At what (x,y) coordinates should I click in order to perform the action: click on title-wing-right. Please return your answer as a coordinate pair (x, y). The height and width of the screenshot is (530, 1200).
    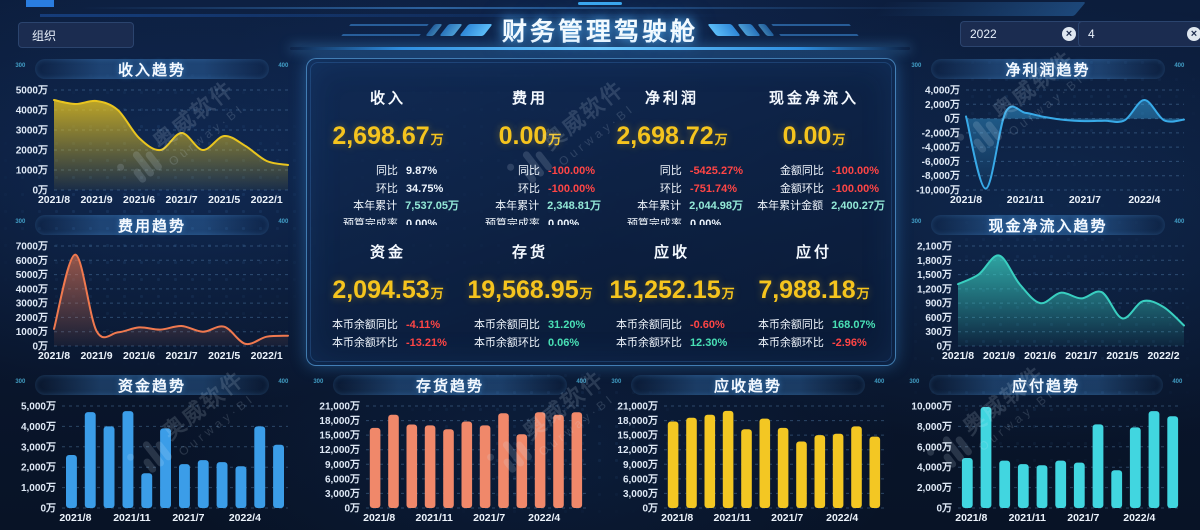
    Looking at the image, I should click on (783, 30).